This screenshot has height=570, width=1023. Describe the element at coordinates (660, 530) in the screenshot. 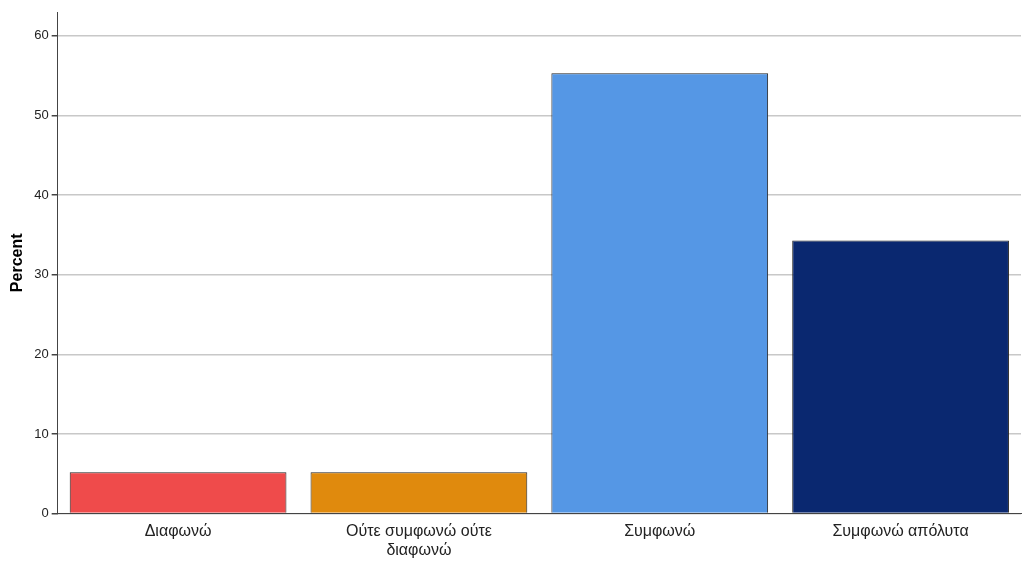

I see `x-tick-label: Συμφωνώ` at that location.